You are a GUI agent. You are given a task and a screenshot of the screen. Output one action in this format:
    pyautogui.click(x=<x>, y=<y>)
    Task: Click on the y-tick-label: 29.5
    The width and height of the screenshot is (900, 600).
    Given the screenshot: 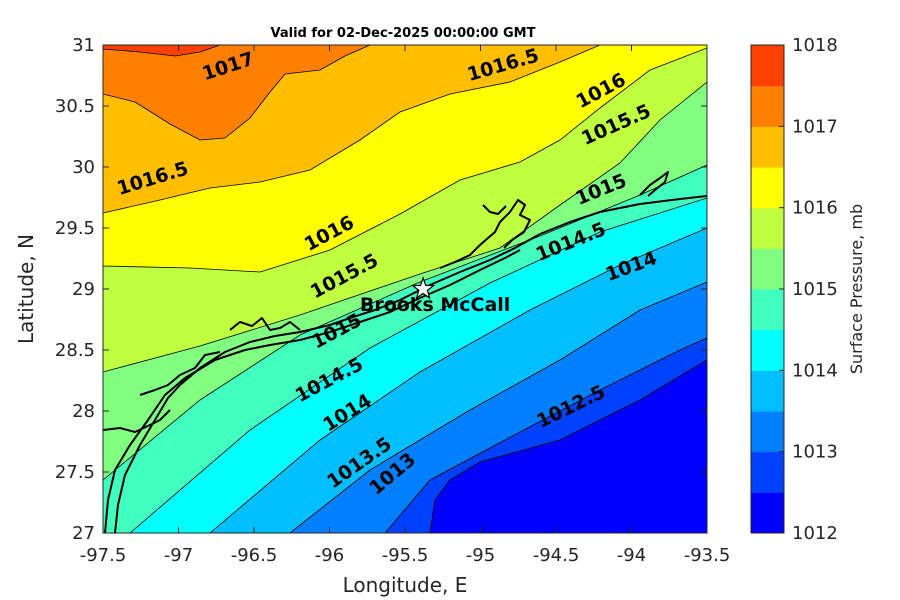 What is the action you would take?
    pyautogui.click(x=75, y=228)
    